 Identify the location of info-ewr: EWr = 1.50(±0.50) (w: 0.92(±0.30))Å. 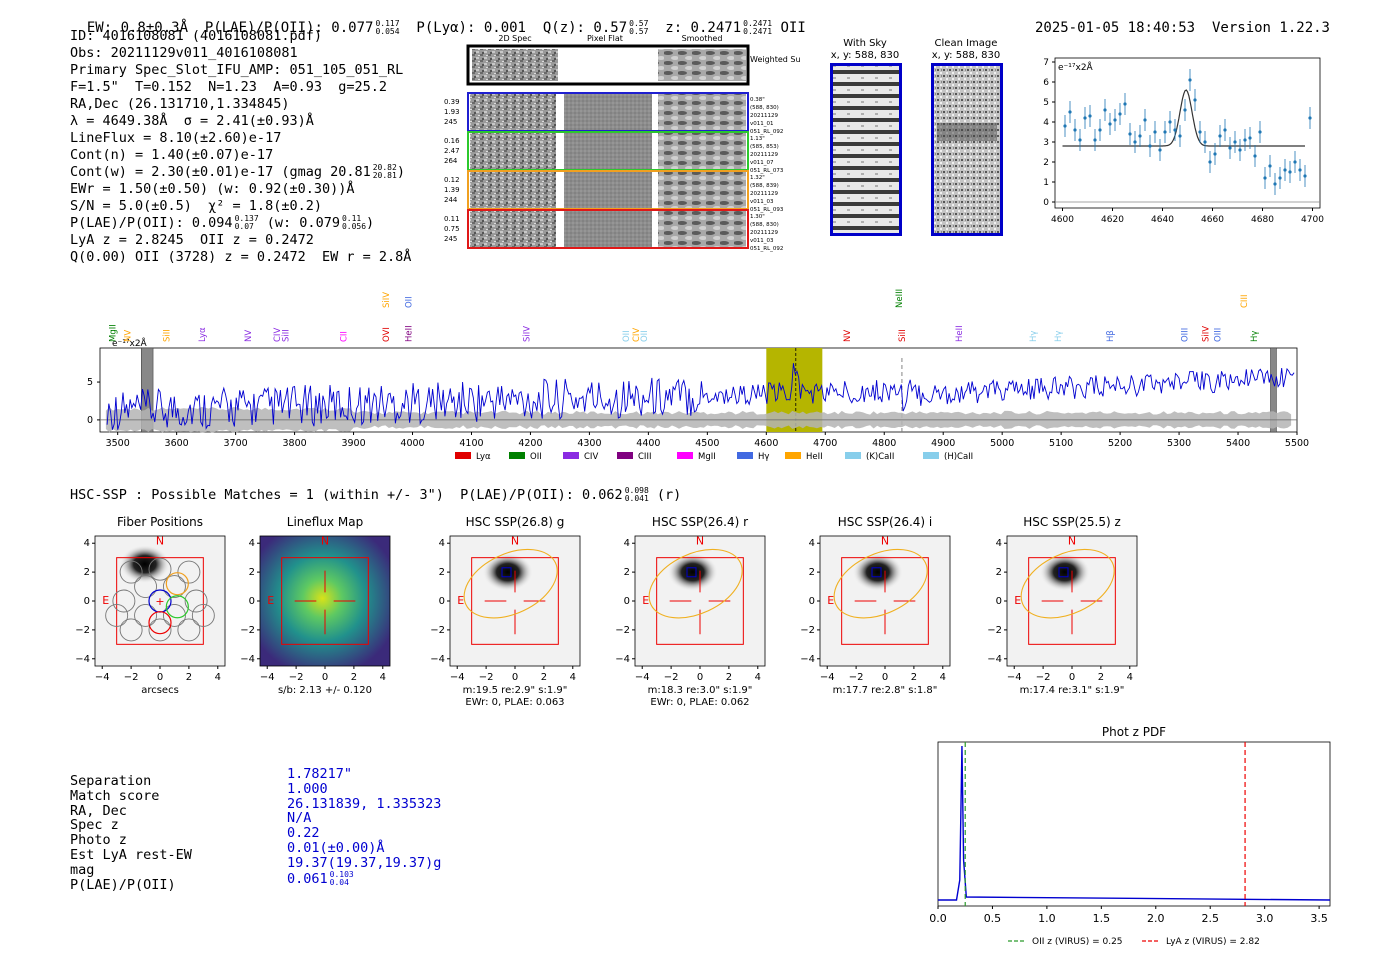
(212, 189).